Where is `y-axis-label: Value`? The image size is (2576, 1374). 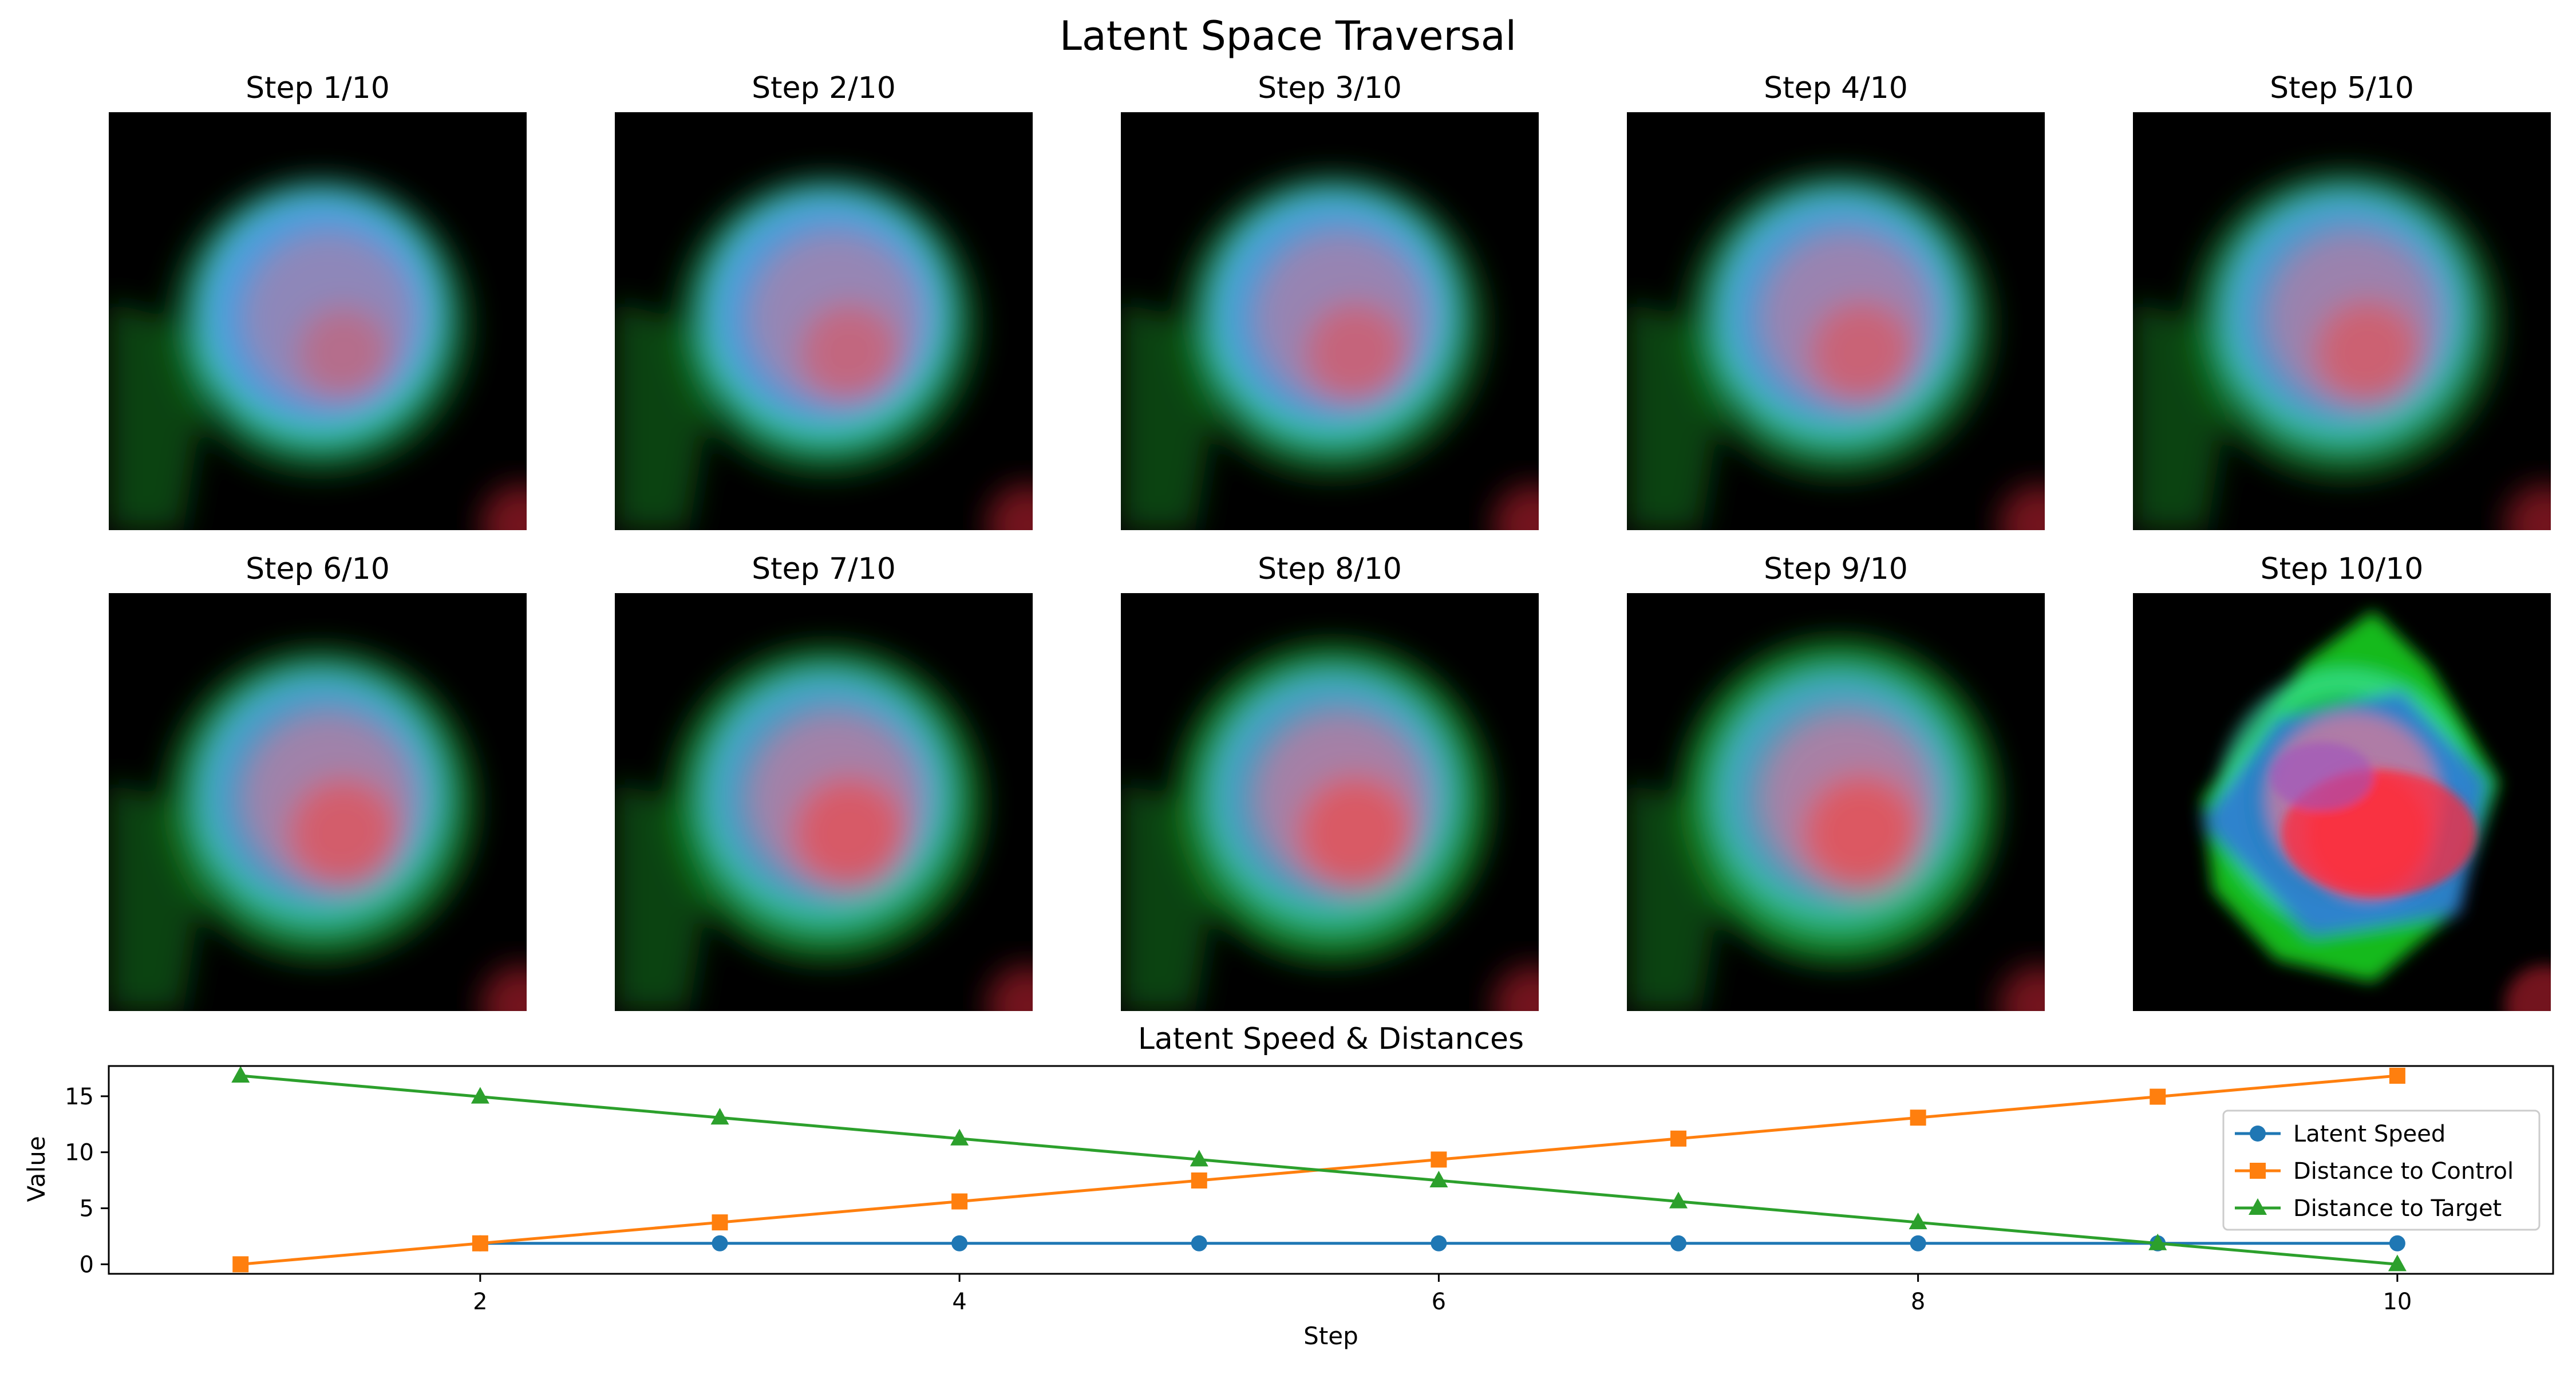 y-axis-label: Value is located at coordinates (36, 1169).